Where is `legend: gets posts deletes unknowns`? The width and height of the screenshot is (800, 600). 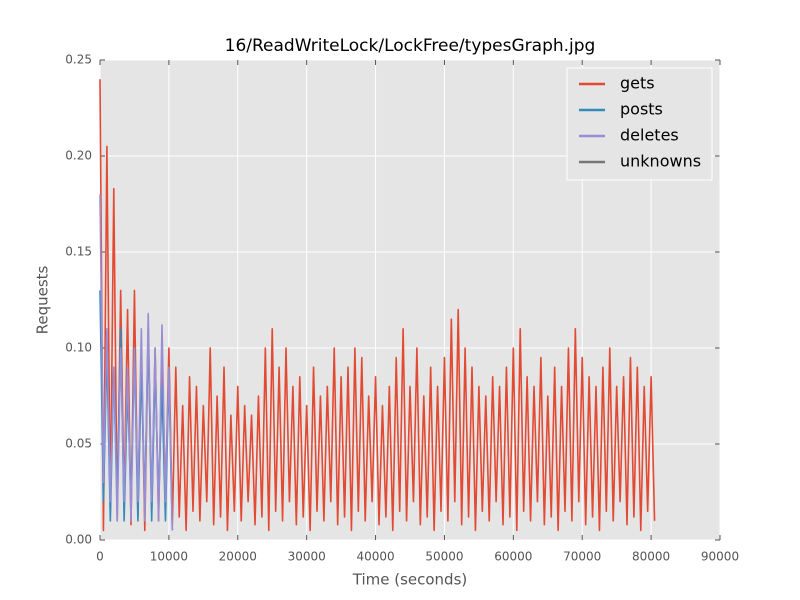 legend: gets posts deletes unknowns is located at coordinates (639, 124).